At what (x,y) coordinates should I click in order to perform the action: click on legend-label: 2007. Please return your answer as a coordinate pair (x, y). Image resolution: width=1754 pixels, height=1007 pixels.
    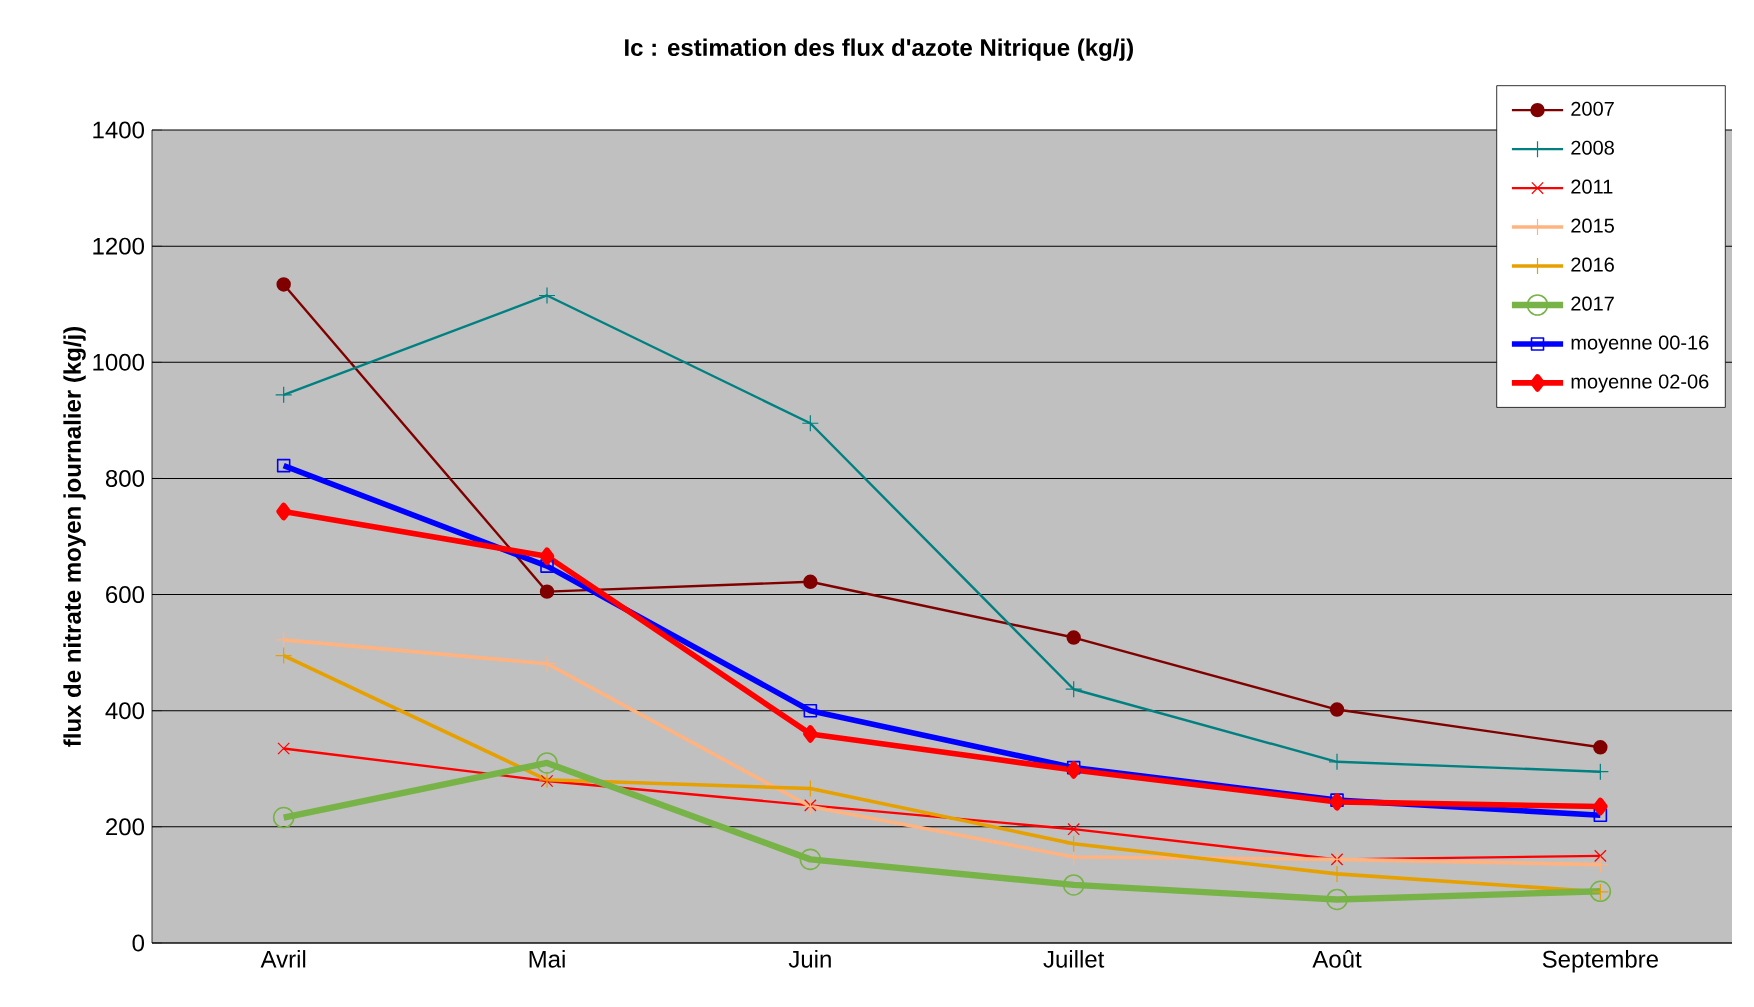
    Looking at the image, I should click on (1592, 108).